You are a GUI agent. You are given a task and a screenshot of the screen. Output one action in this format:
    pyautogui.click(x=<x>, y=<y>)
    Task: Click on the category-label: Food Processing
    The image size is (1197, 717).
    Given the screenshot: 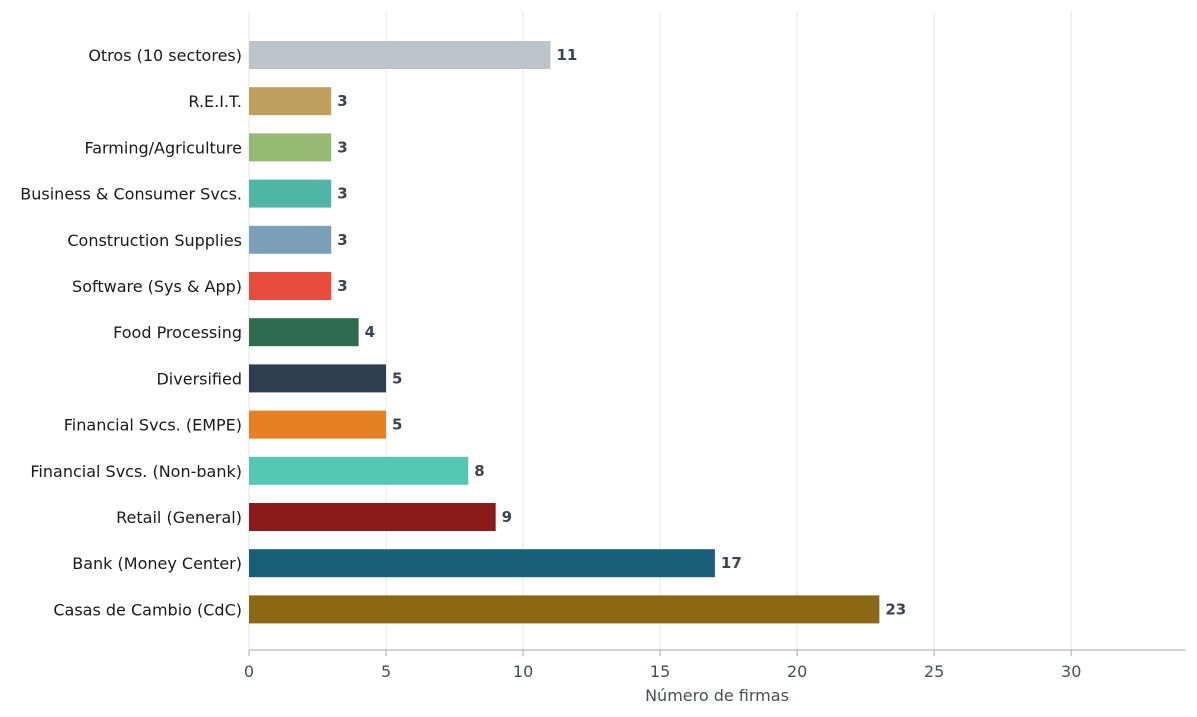 What is the action you would take?
    pyautogui.click(x=177, y=332)
    